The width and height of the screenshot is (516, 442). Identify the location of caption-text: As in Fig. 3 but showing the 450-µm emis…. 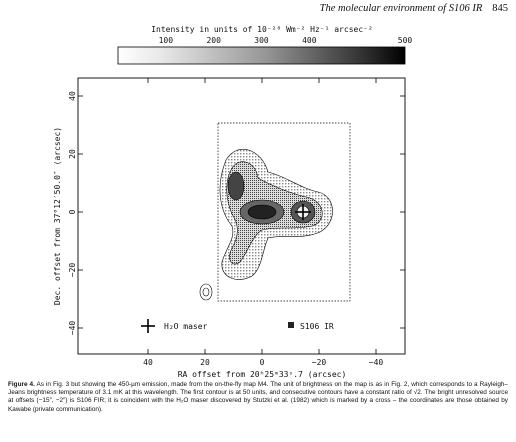
(258, 397).